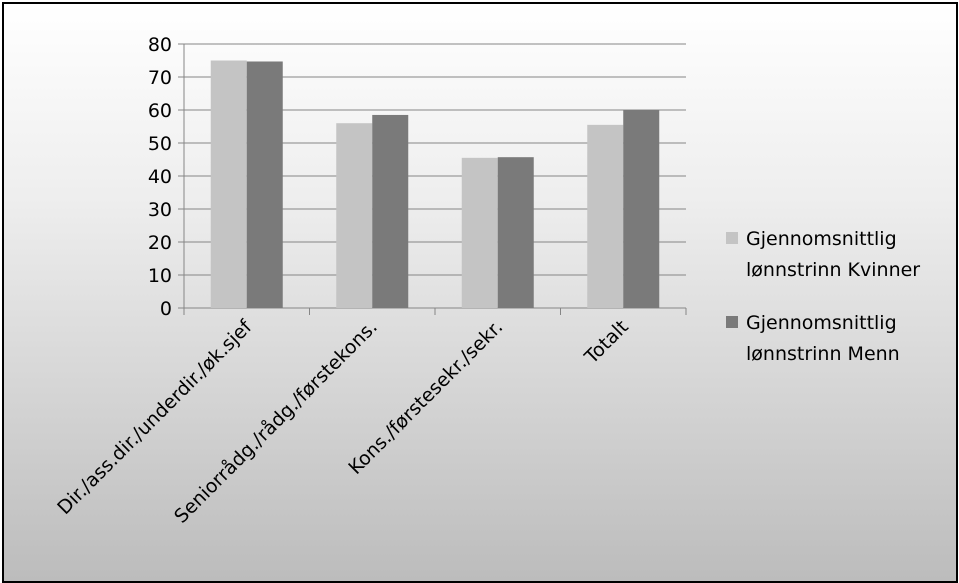 The height and width of the screenshot is (583, 959). I want to click on legend-swatch-menn, so click(732, 322).